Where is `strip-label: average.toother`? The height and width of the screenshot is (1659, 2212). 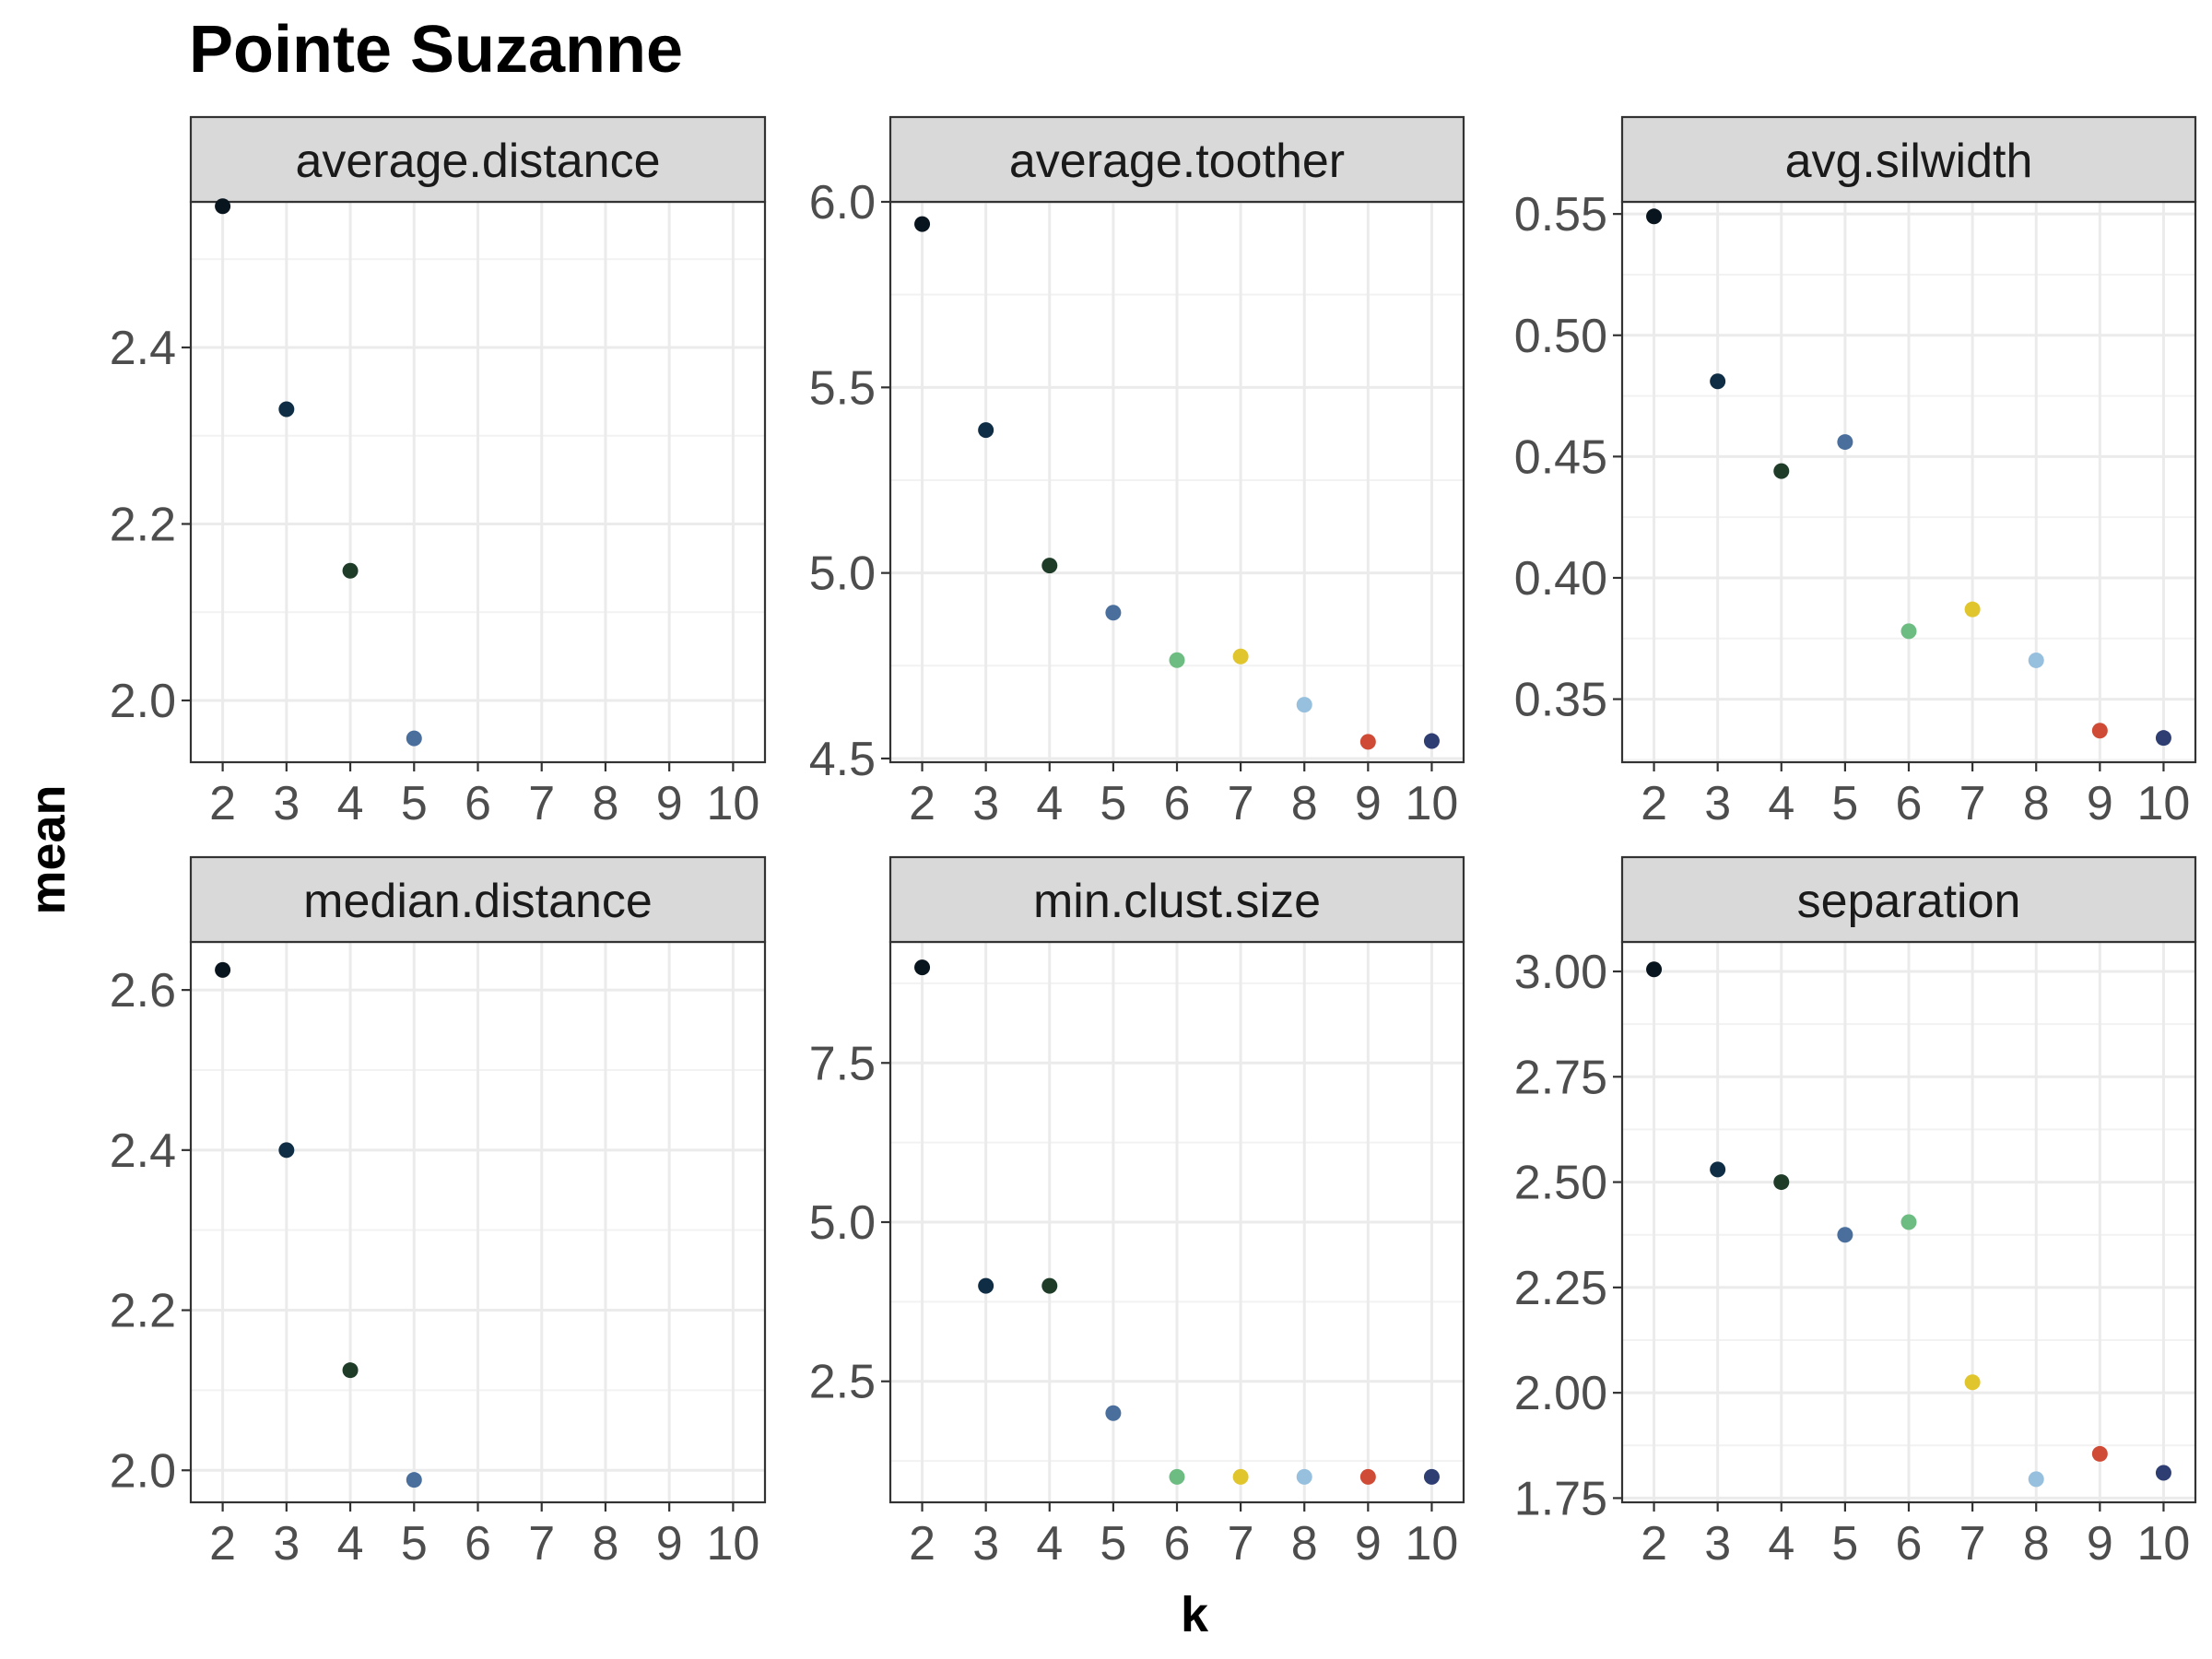 strip-label: average.toother is located at coordinates (1177, 161).